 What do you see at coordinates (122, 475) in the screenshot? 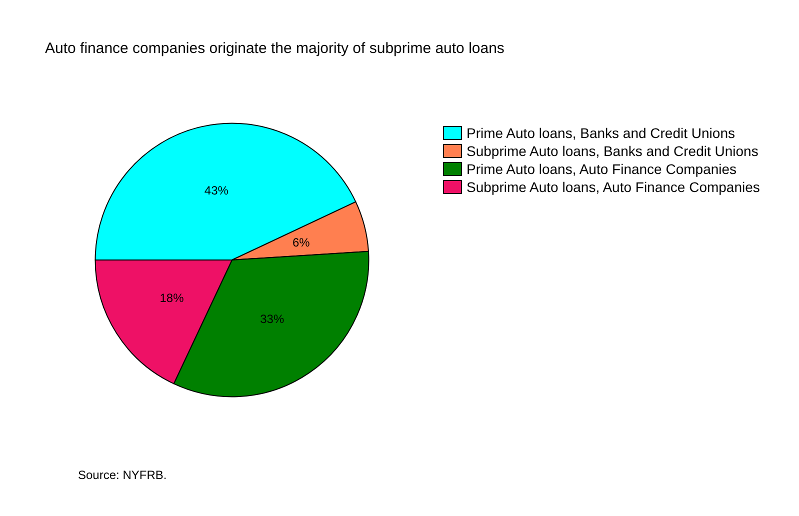
I see `source-note: Source: NYFRB.` at bounding box center [122, 475].